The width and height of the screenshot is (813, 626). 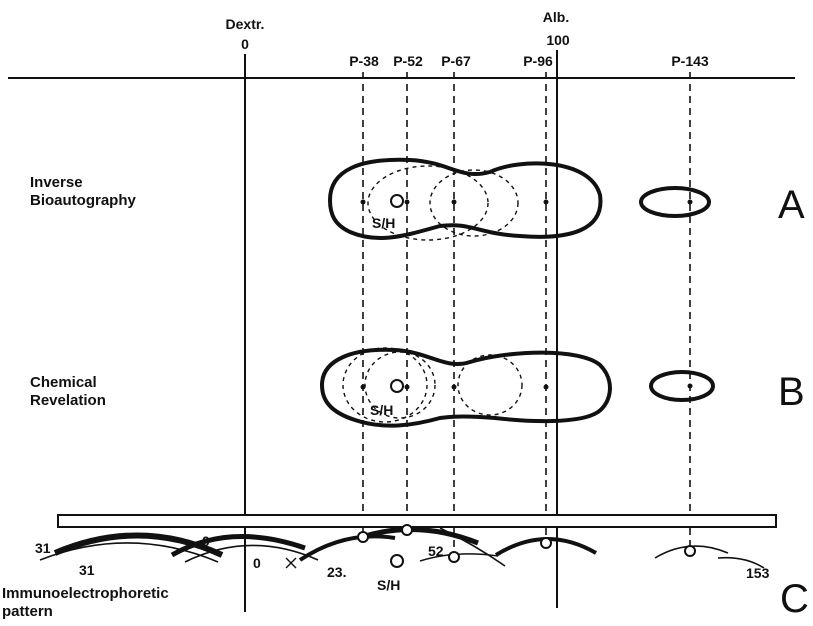 What do you see at coordinates (758, 573) in the screenshot?
I see `arc-label-153: 153` at bounding box center [758, 573].